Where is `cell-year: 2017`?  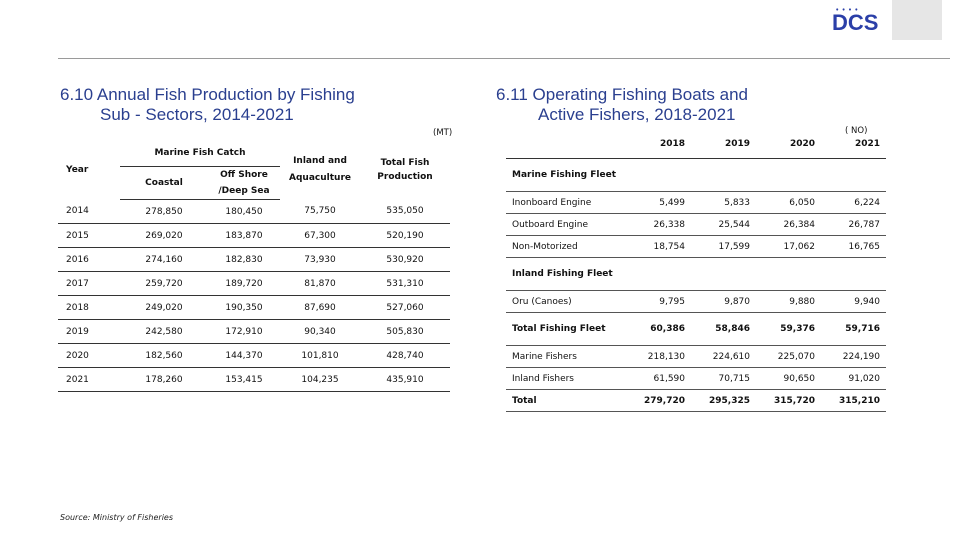 cell-year: 2017 is located at coordinates (89, 283).